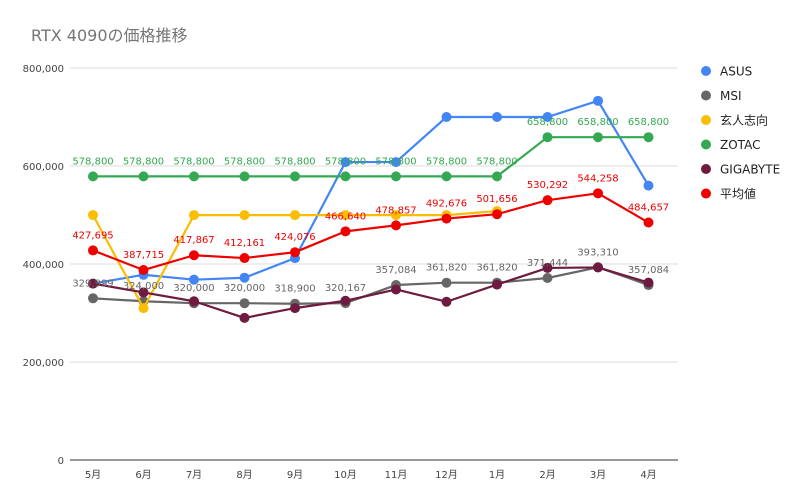 The image size is (812, 502). I want to click on data-label: 371,444, so click(547, 263).